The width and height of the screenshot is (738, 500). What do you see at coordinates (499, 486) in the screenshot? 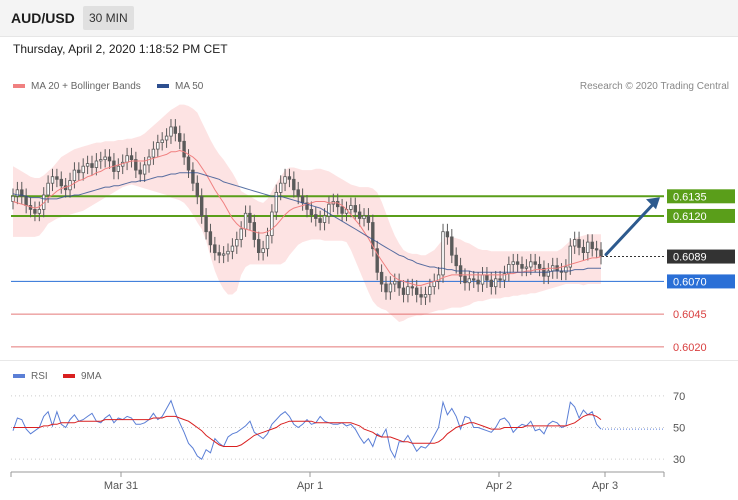
I see `x-tick-label: Apr 2` at bounding box center [499, 486].